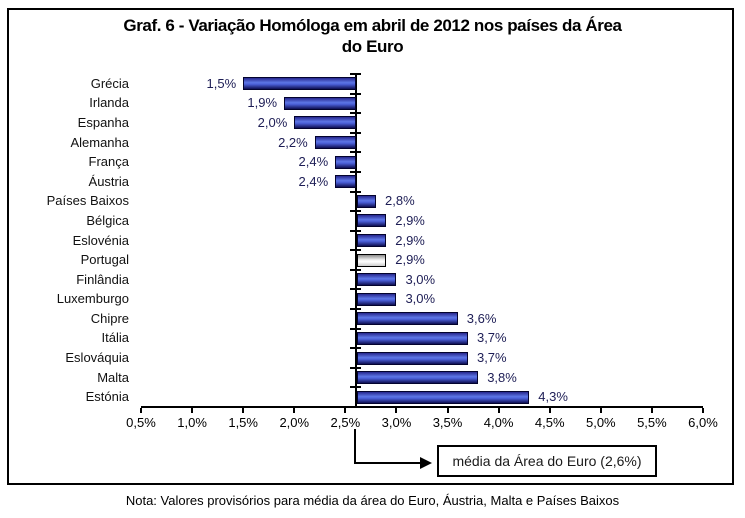 The image size is (745, 518). What do you see at coordinates (293, 142) in the screenshot?
I see `value-label: 2,2%` at bounding box center [293, 142].